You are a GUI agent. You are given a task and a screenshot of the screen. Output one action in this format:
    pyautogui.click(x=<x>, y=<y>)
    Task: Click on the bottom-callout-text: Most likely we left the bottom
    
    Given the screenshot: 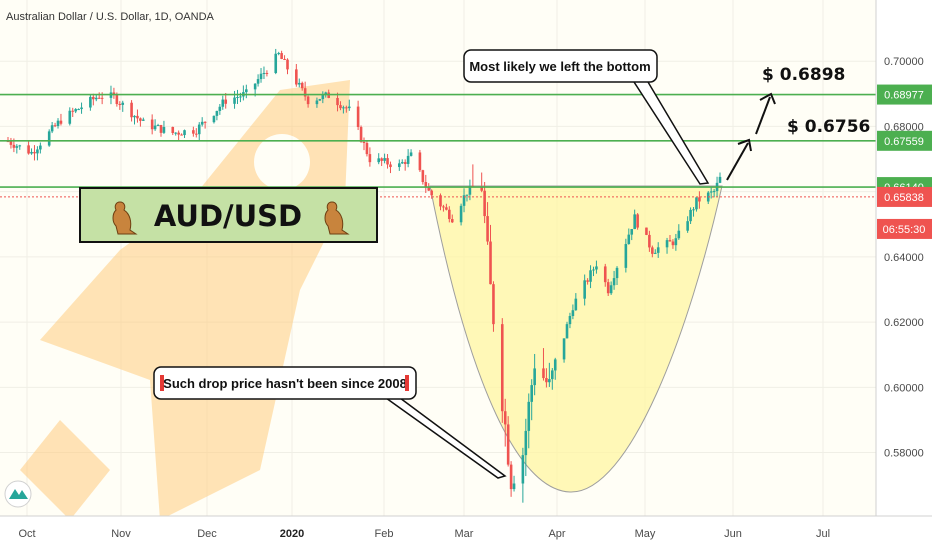 What is the action you would take?
    pyautogui.click(x=559, y=66)
    